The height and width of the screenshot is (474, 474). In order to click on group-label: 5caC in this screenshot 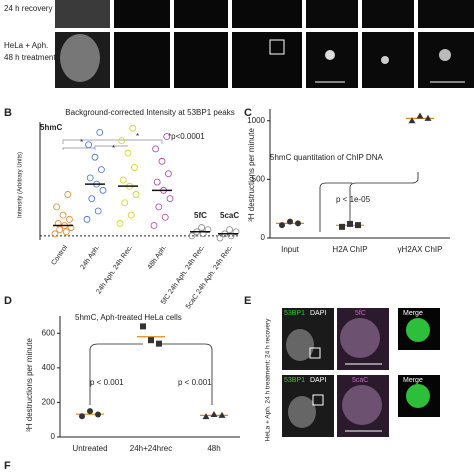, I will do `click(229, 215)`.